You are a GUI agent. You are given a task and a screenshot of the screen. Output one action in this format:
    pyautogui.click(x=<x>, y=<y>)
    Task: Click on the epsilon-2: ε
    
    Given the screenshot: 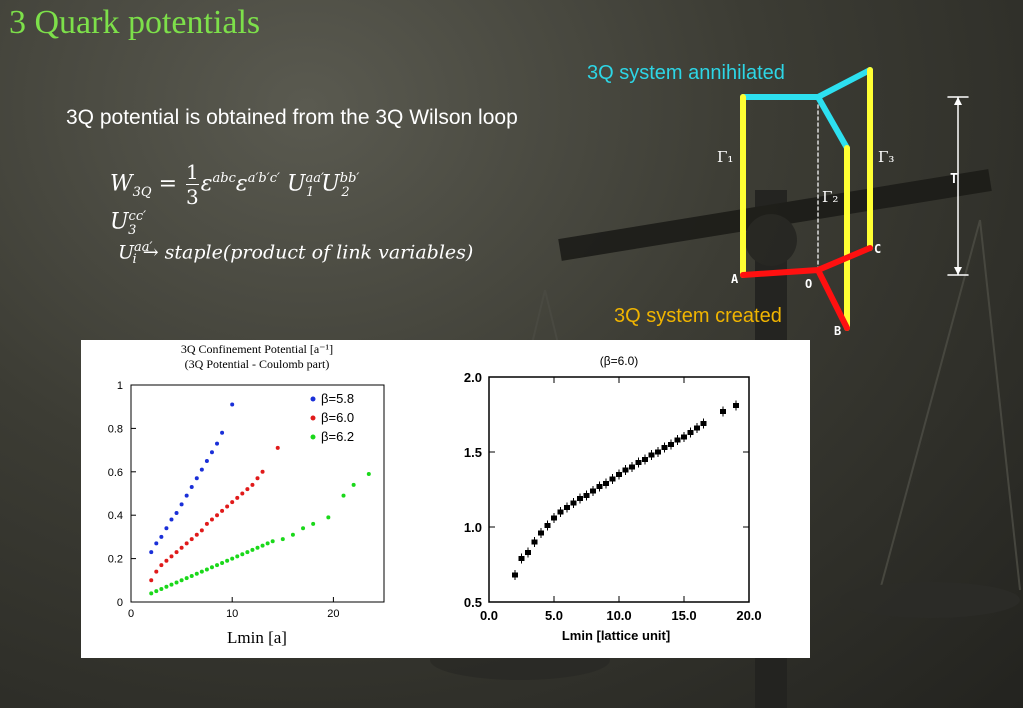 What is the action you would take?
    pyautogui.click(x=241, y=184)
    